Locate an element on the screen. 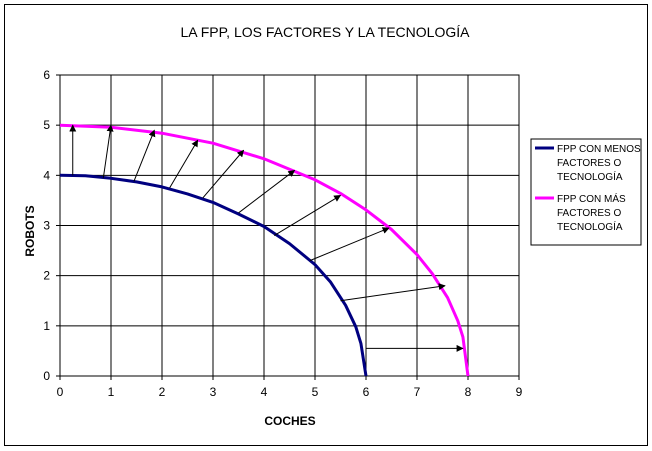 The width and height of the screenshot is (652, 451). y-tick-label: 0 is located at coordinates (46, 376).